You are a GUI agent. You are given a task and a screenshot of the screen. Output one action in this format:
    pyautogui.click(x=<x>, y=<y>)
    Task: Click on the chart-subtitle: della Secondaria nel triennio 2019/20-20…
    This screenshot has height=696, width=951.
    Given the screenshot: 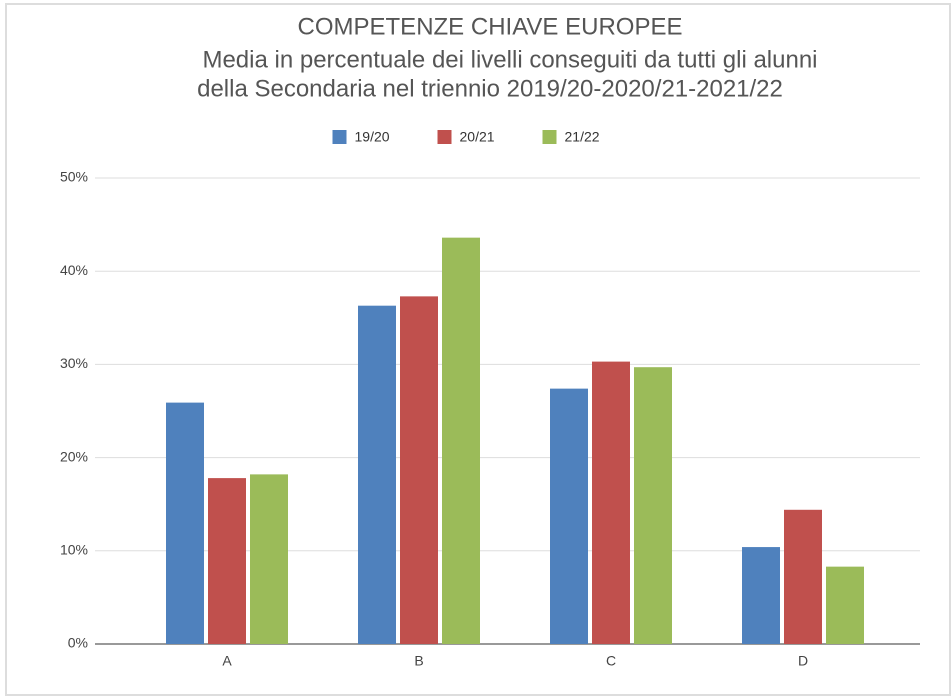 What is the action you would take?
    pyautogui.click(x=490, y=88)
    